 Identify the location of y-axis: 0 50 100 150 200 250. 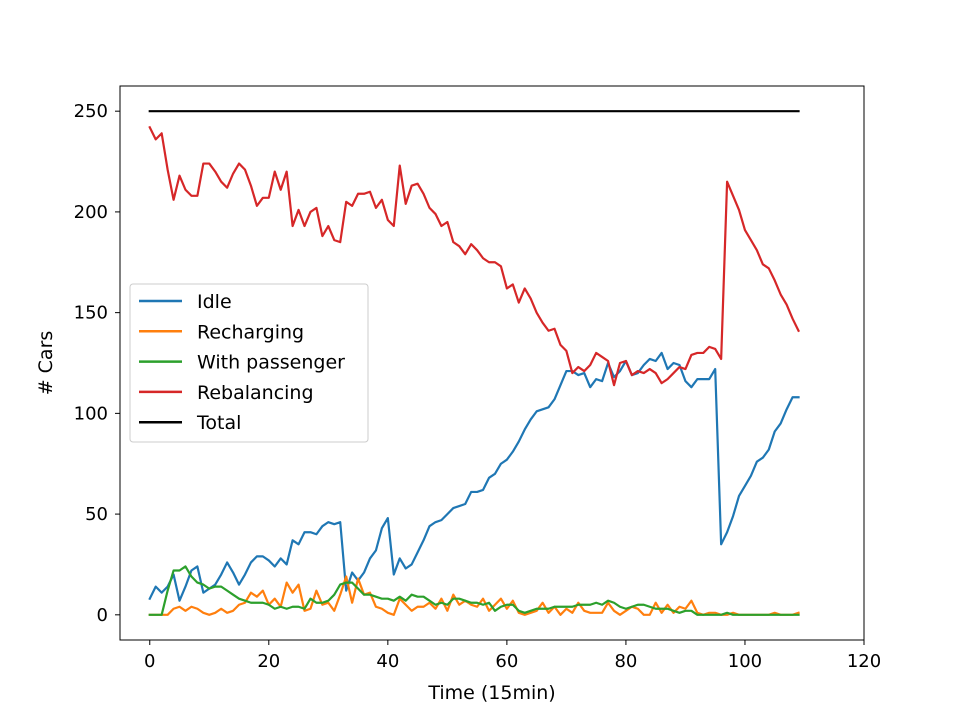
(97, 363).